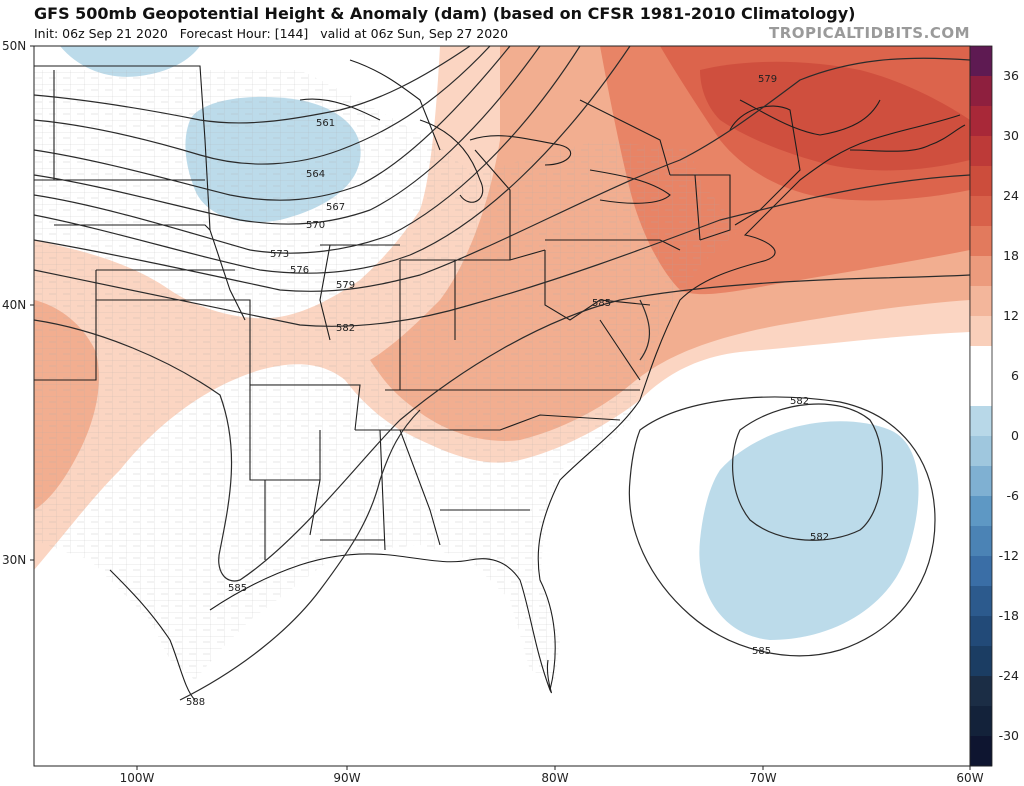  Describe the element at coordinates (1015, 435) in the screenshot. I see `colorbar-tick-label: 0` at that location.